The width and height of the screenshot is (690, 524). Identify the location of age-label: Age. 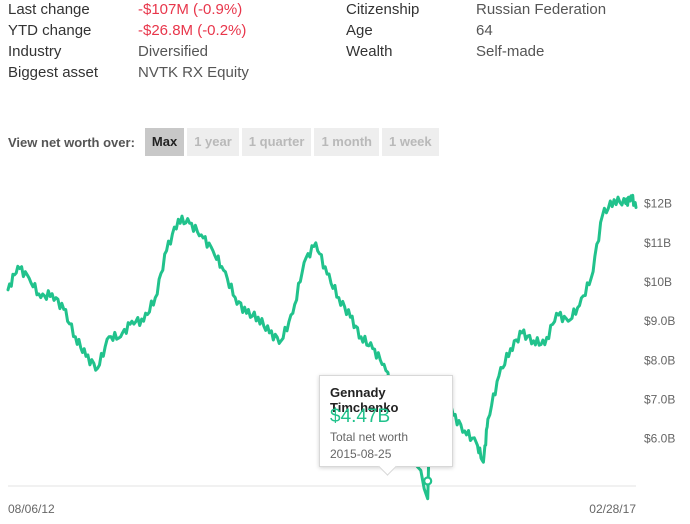
(359, 30).